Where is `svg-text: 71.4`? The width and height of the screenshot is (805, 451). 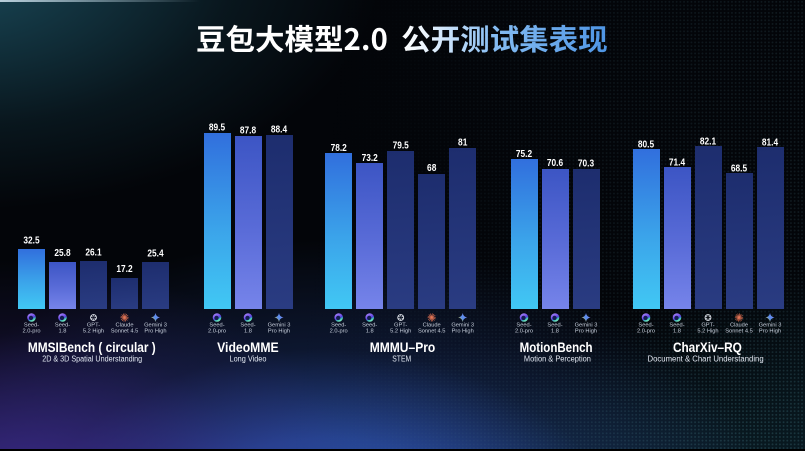 svg-text: 71.4 is located at coordinates (677, 163).